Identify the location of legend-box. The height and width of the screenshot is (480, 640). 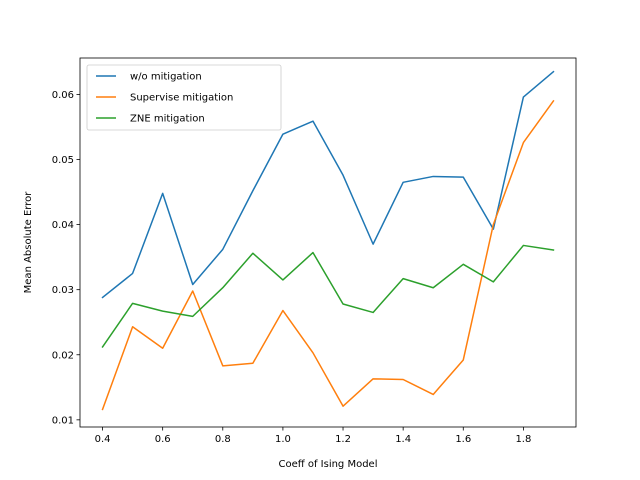
(184, 97).